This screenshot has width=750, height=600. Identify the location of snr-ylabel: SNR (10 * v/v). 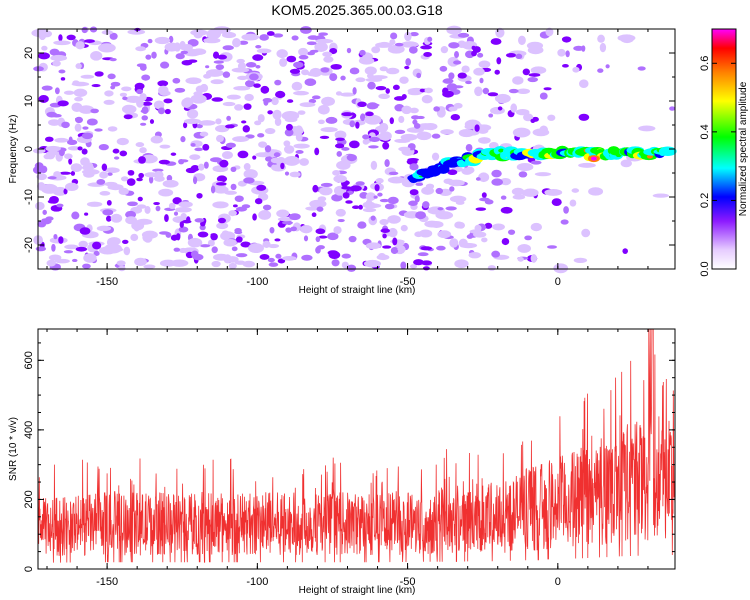
(13, 449).